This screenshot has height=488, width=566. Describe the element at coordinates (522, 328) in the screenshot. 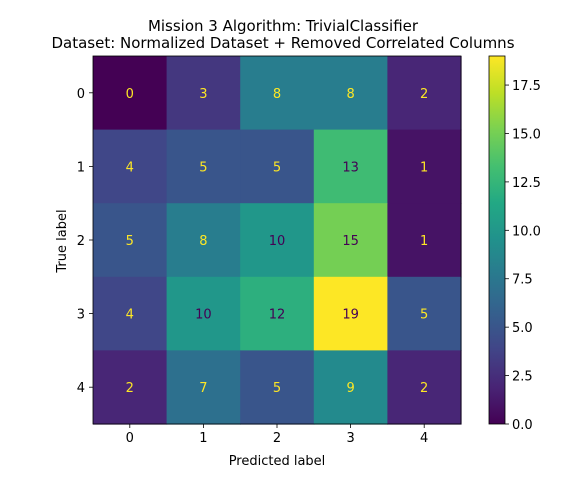

I see `colorbar-tick-label: 5.0` at that location.